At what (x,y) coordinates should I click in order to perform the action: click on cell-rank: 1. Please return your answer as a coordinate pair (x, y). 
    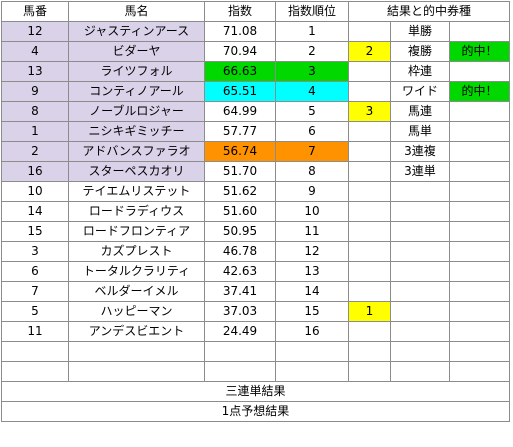
    Looking at the image, I should click on (312, 31).